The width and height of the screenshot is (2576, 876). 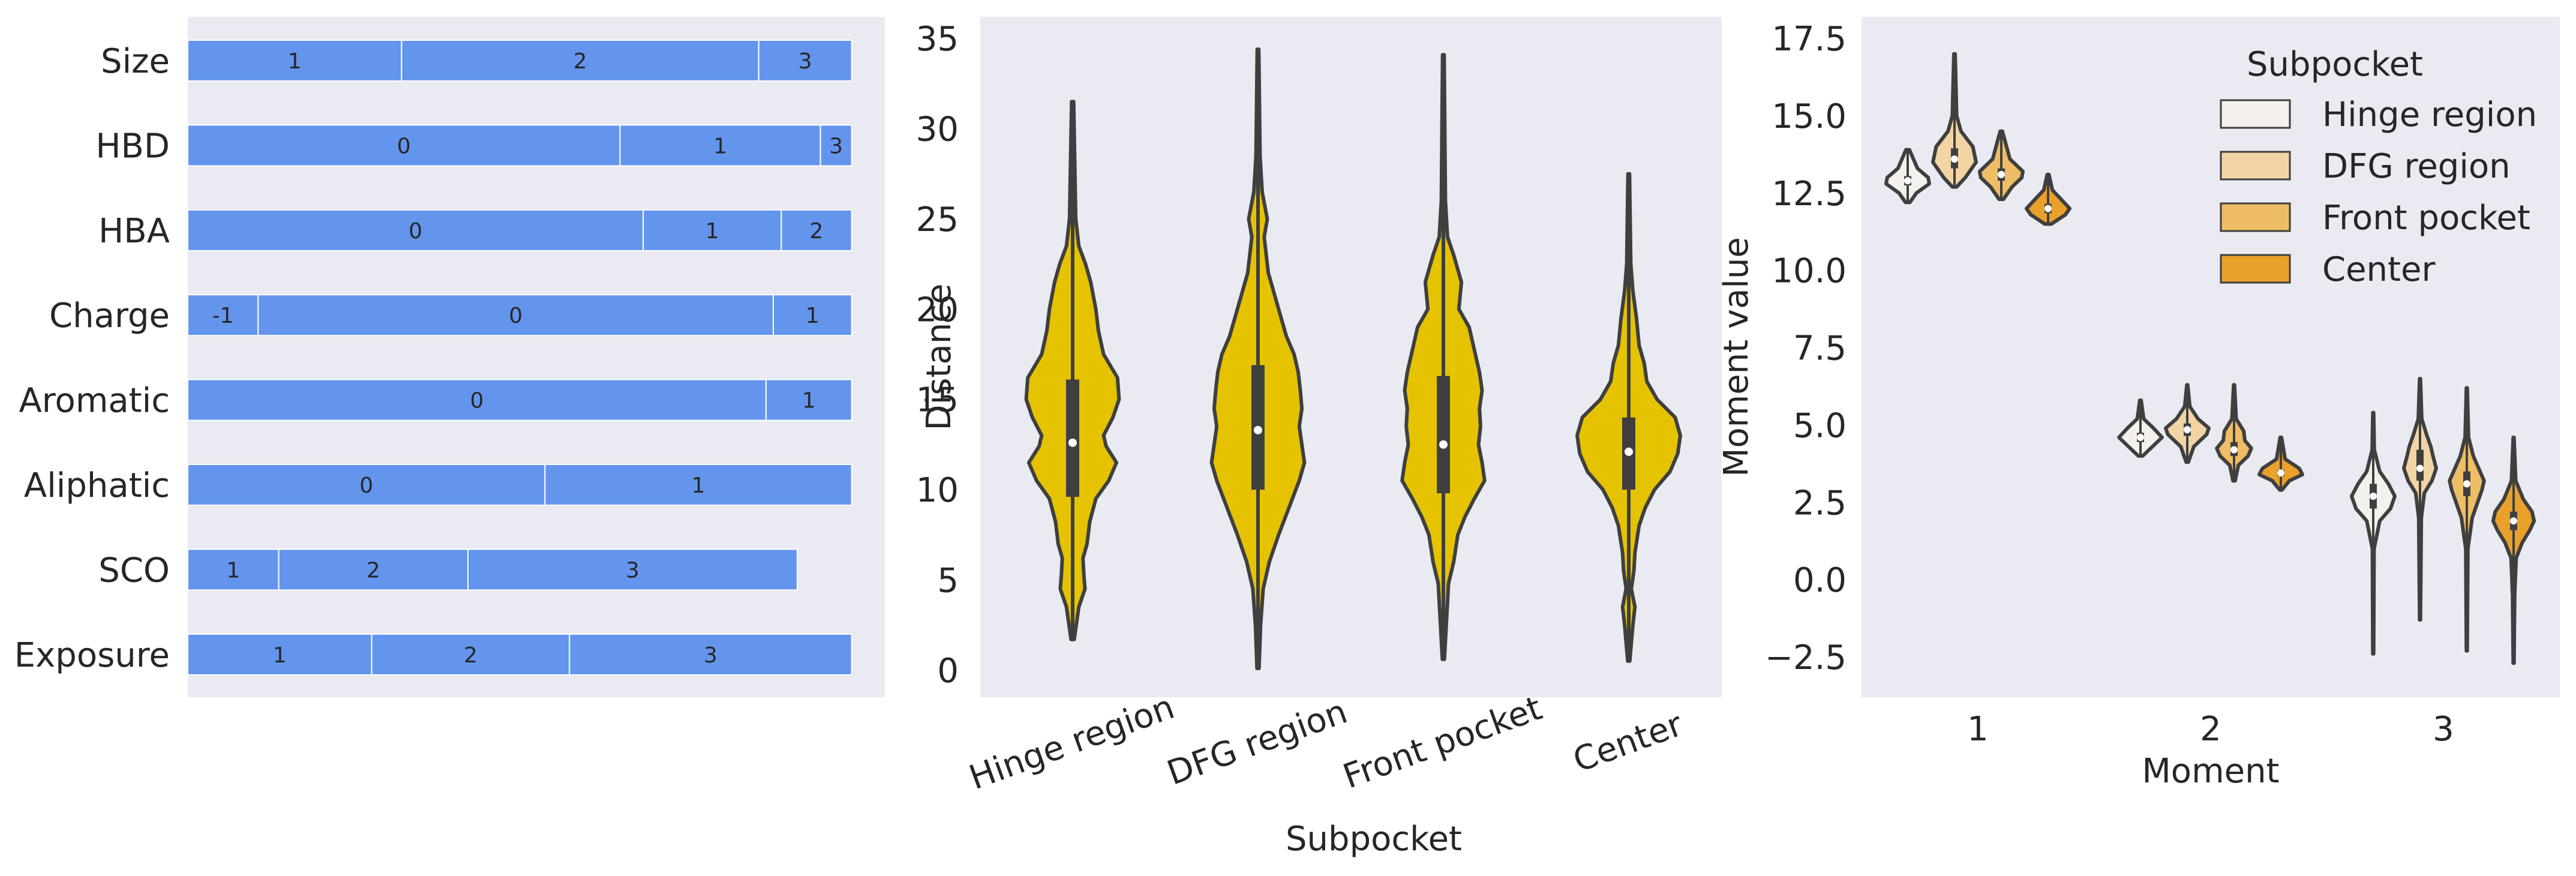 What do you see at coordinates (2255, 217) in the screenshot?
I see `legend-swatch-front-pocket` at bounding box center [2255, 217].